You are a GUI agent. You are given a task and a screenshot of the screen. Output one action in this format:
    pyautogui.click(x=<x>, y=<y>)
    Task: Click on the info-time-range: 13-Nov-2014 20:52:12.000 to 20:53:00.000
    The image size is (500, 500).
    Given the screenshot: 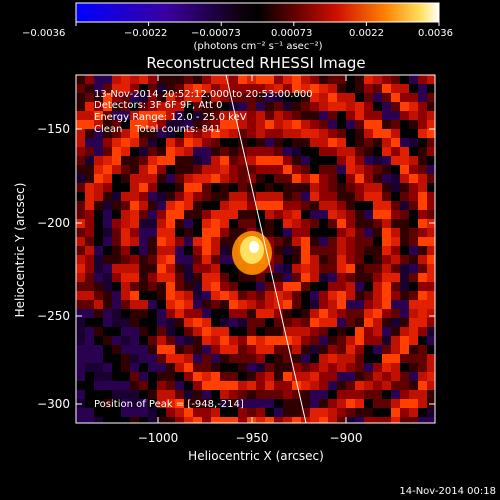 What is the action you would take?
    pyautogui.click(x=203, y=94)
    